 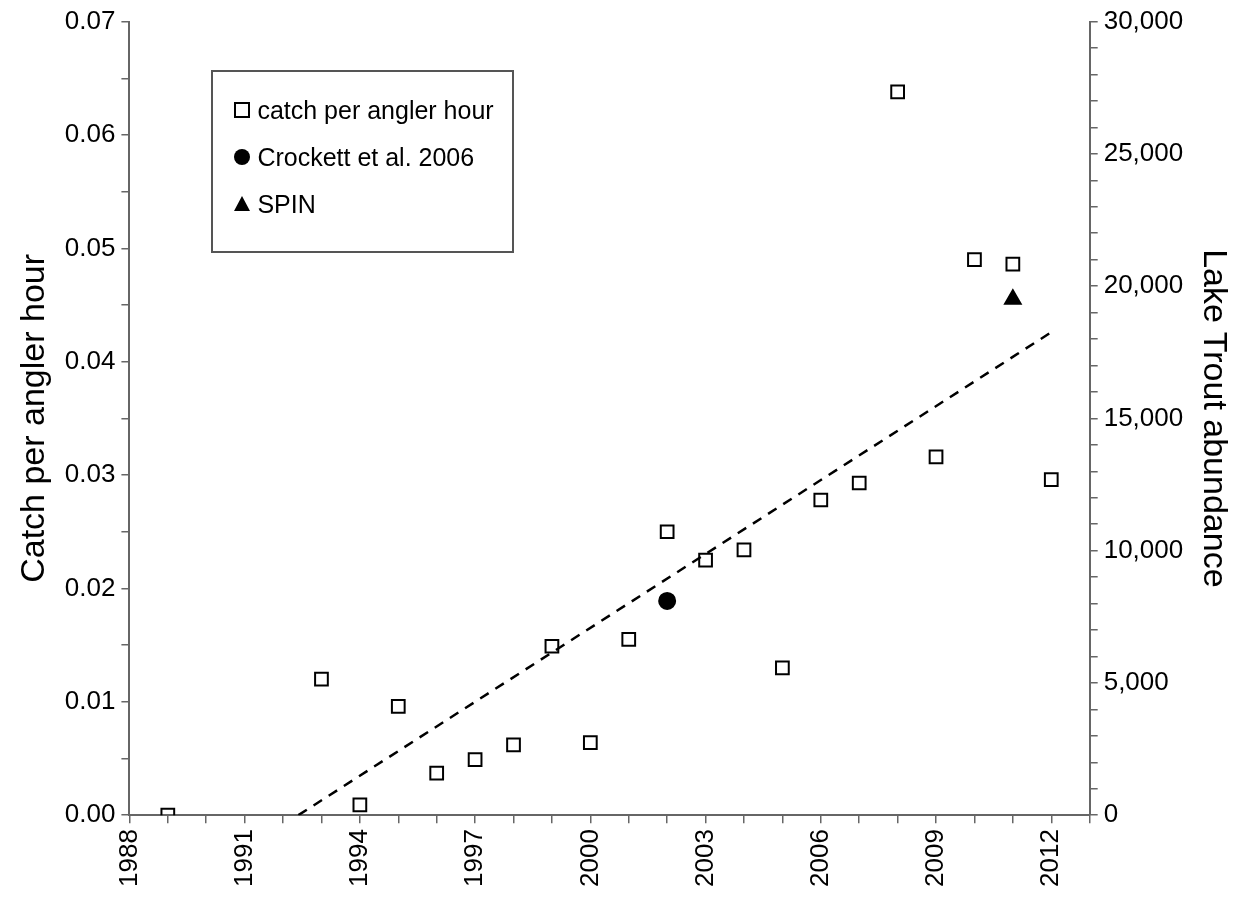 I want to click on x-tick-label: 1997, so click(x=473, y=858).